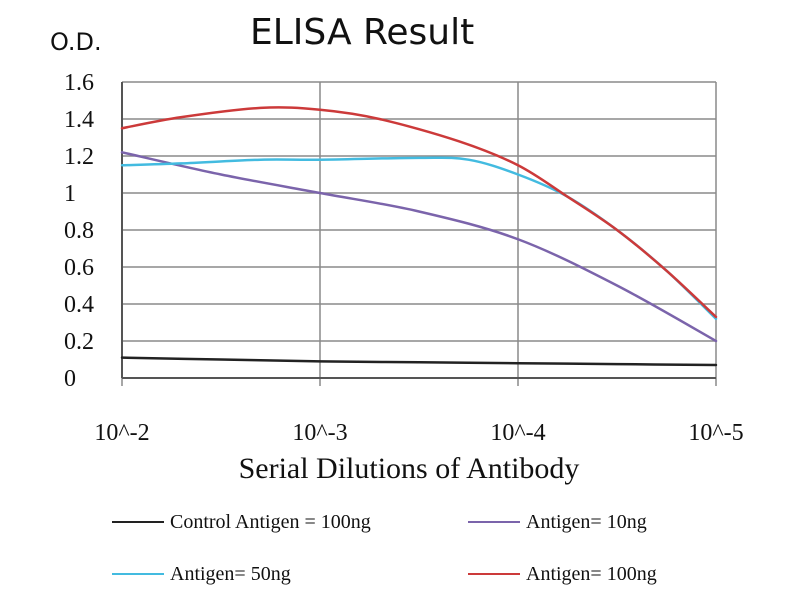 Image resolution: width=800 pixels, height=600 pixels. What do you see at coordinates (79, 157) in the screenshot?
I see `y-tick-label: 1.2` at bounding box center [79, 157].